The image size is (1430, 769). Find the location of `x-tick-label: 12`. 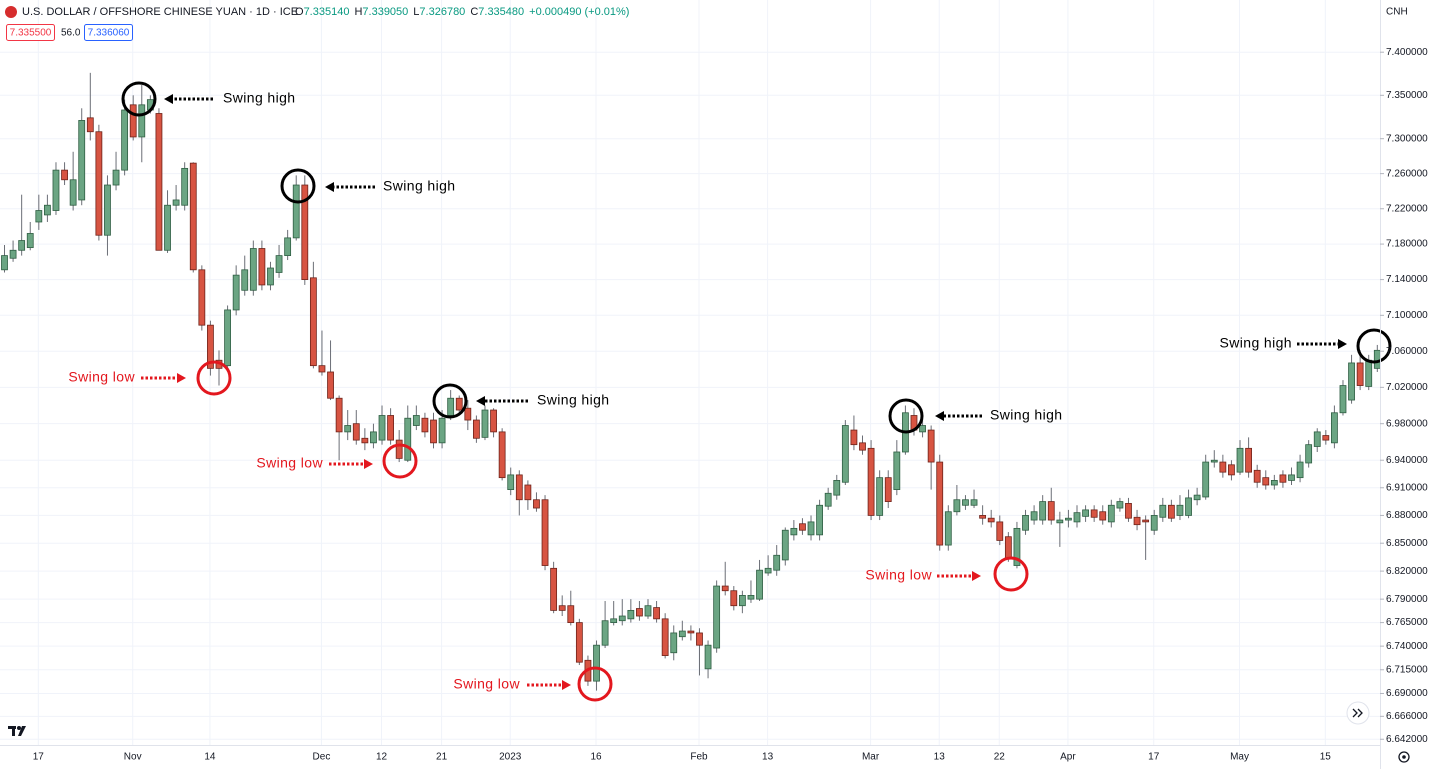

x-tick-label: 12 is located at coordinates (382, 757).